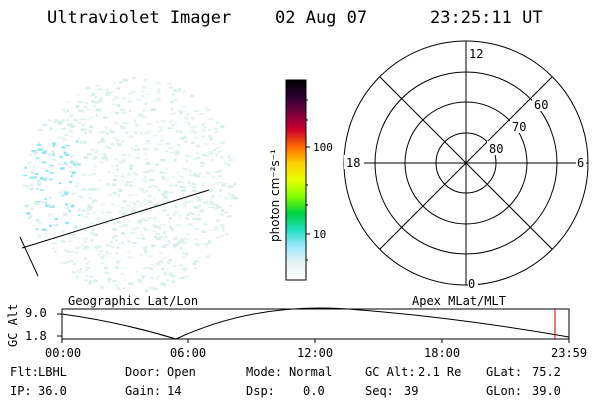 The width and height of the screenshot is (600, 400). What do you see at coordinates (504, 391) in the screenshot?
I see `glon-label: GLon:` at bounding box center [504, 391].